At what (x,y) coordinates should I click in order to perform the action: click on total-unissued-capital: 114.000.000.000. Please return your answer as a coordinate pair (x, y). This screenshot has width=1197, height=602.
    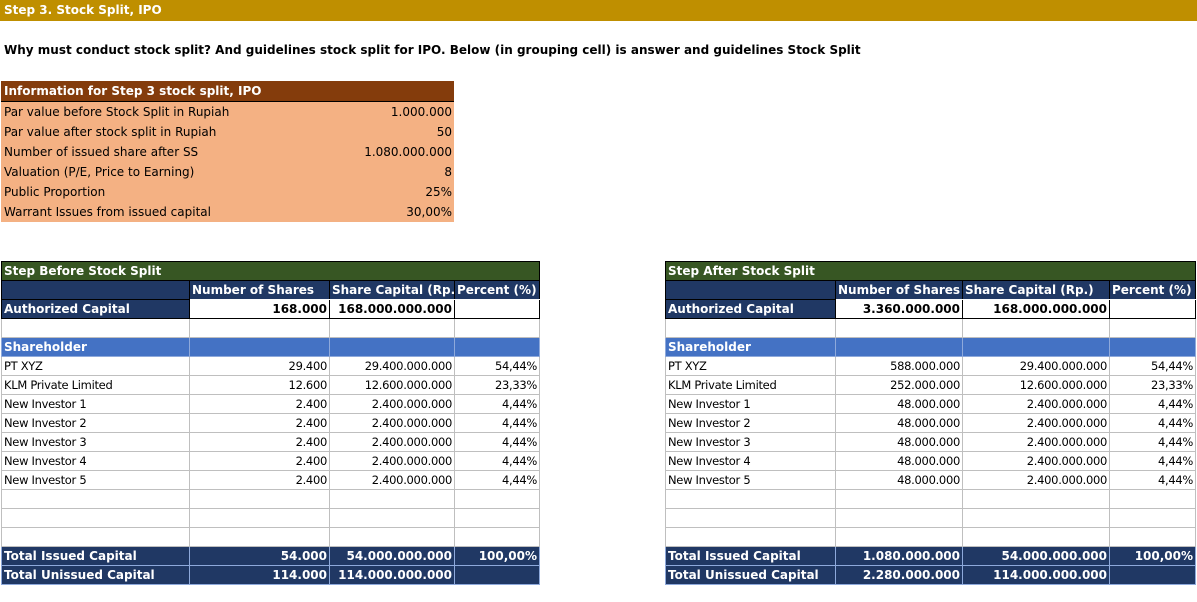
    Looking at the image, I should click on (1036, 575).